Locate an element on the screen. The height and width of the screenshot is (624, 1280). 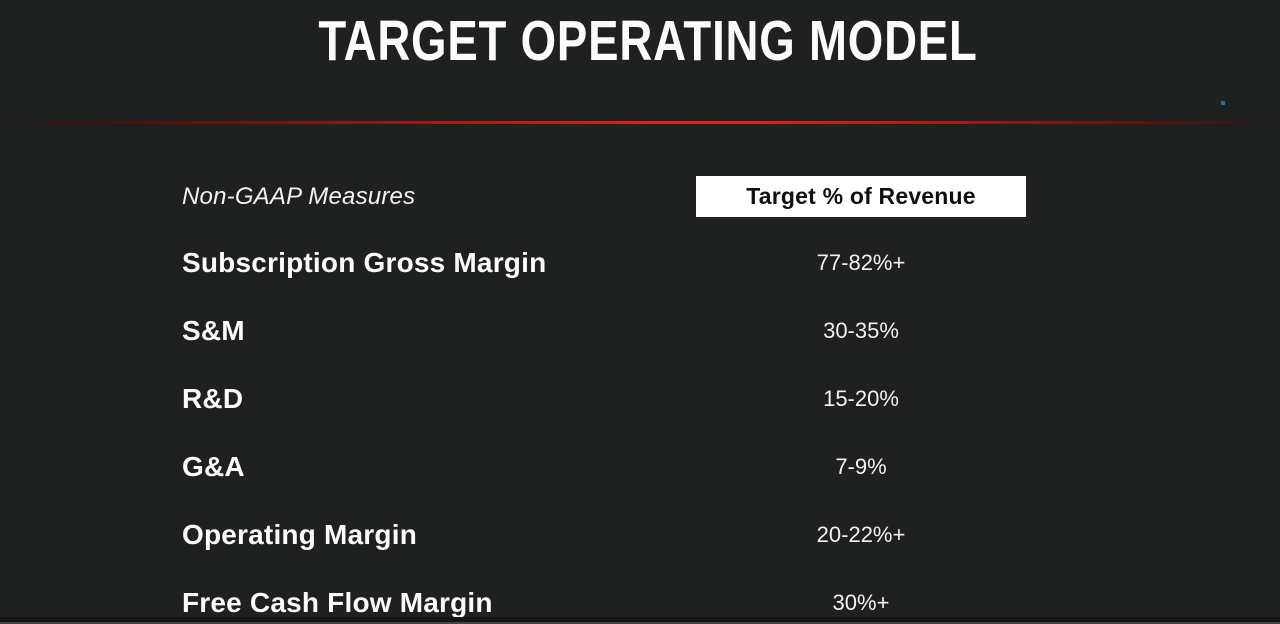
blue-pixel-artifact is located at coordinates (1223, 103).